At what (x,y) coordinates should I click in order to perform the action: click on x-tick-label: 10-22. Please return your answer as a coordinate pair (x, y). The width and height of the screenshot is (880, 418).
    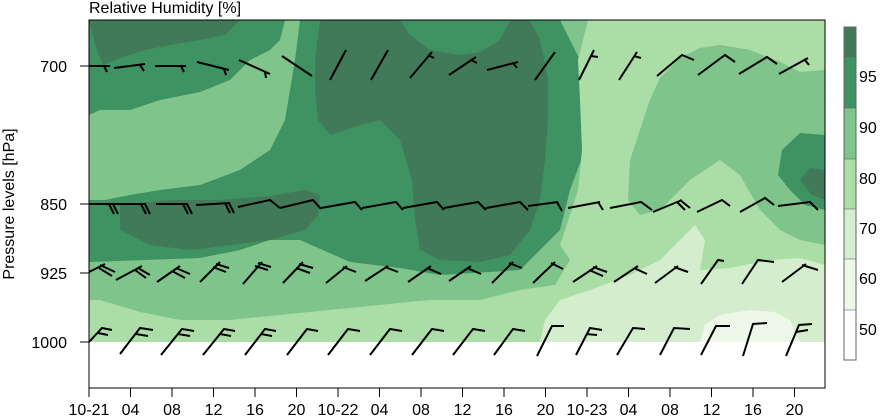
    Looking at the image, I should click on (338, 410).